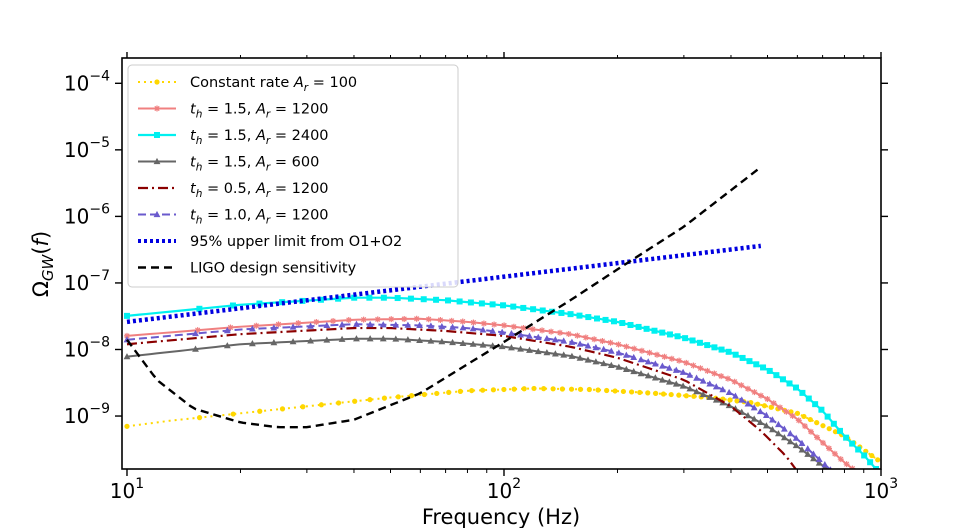 The width and height of the screenshot is (957, 528). What do you see at coordinates (296, 242) in the screenshot?
I see `legend-label: 95% upper limit from O1+O2` at bounding box center [296, 242].